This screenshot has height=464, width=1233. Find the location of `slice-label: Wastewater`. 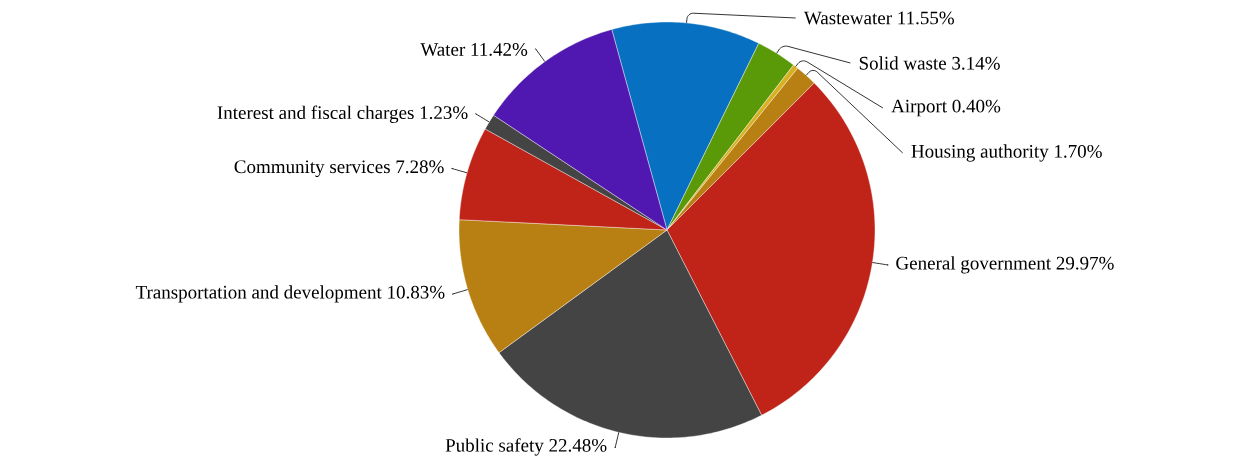

slice-label: Wastewater is located at coordinates (847, 18).